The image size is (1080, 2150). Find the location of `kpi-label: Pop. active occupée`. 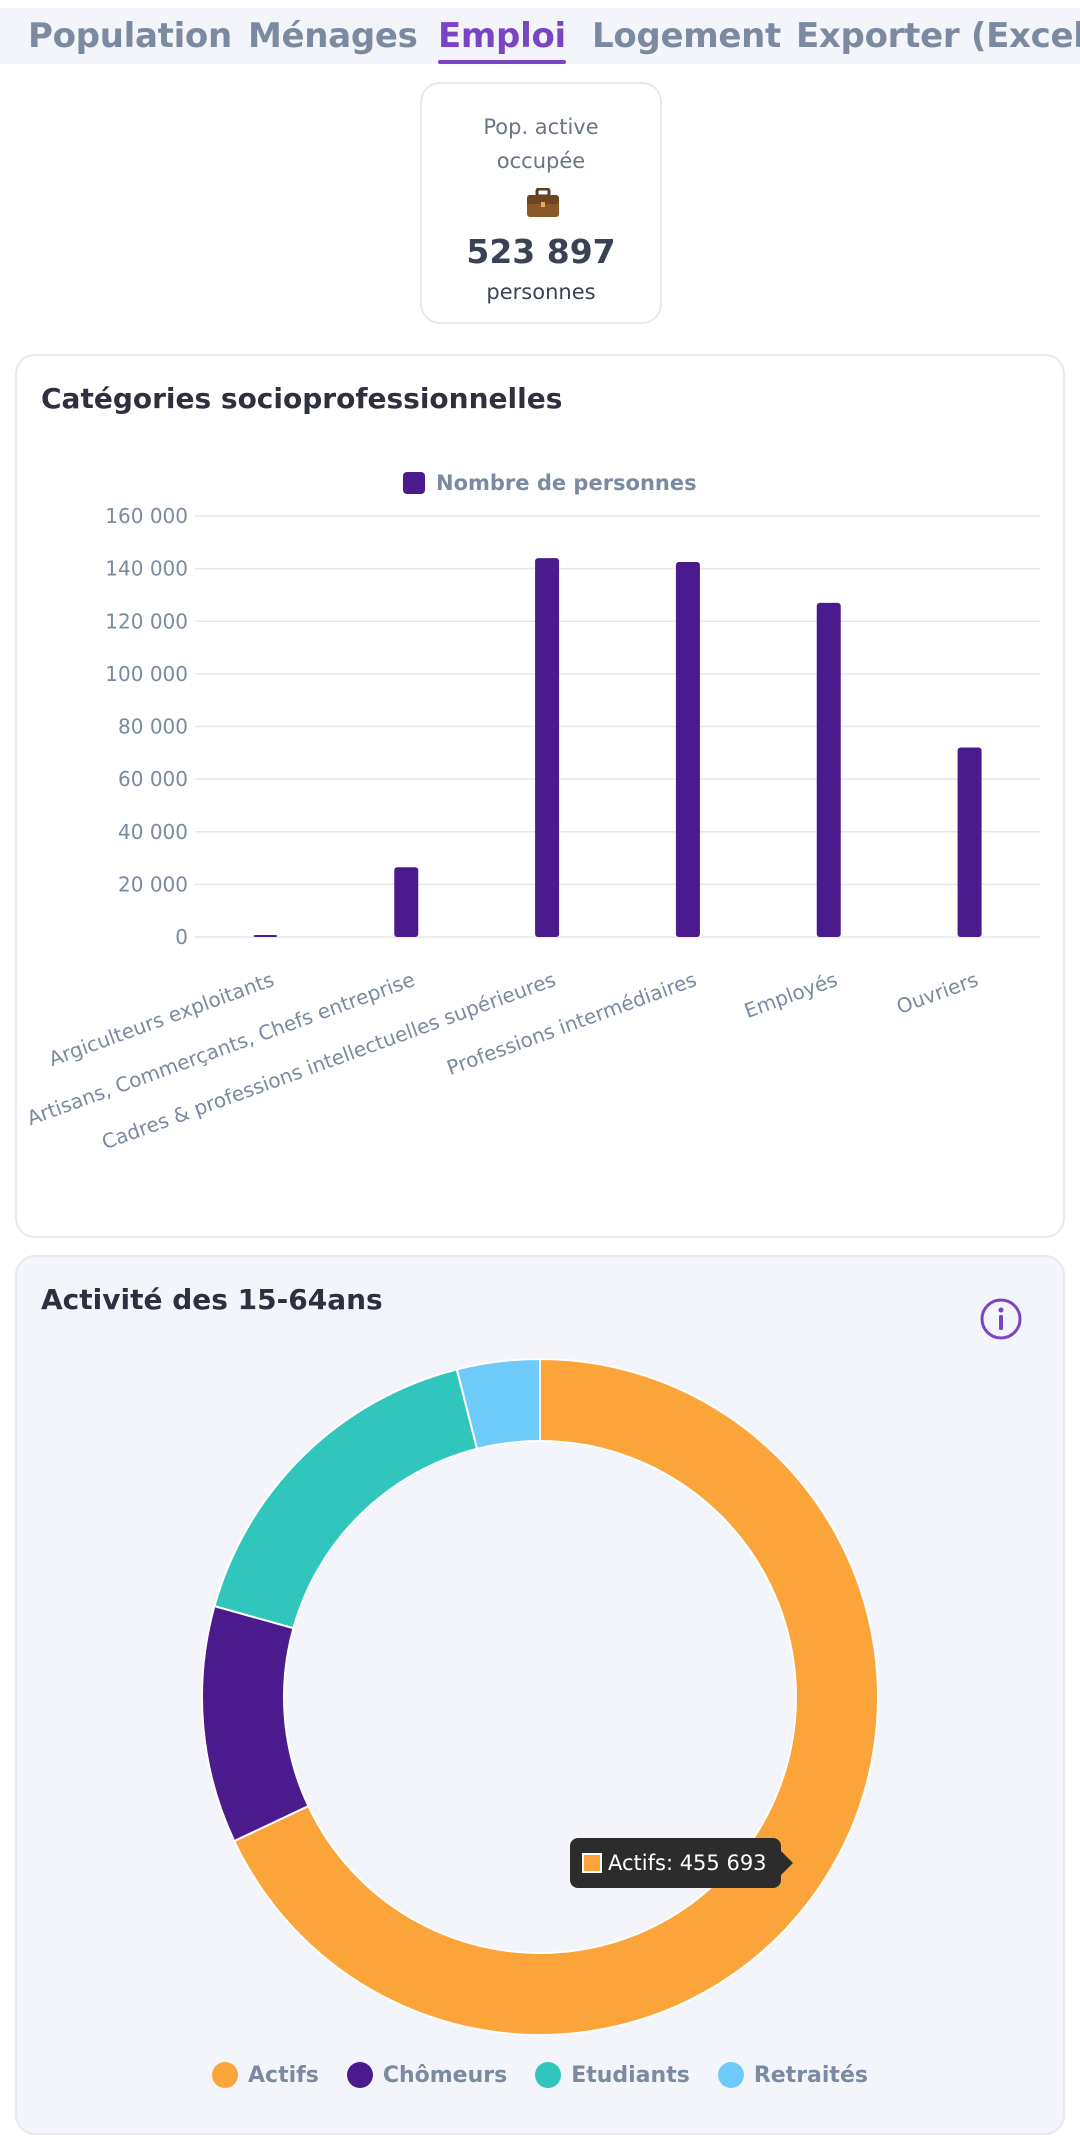

kpi-label: Pop. active occupée is located at coordinates (541, 144).